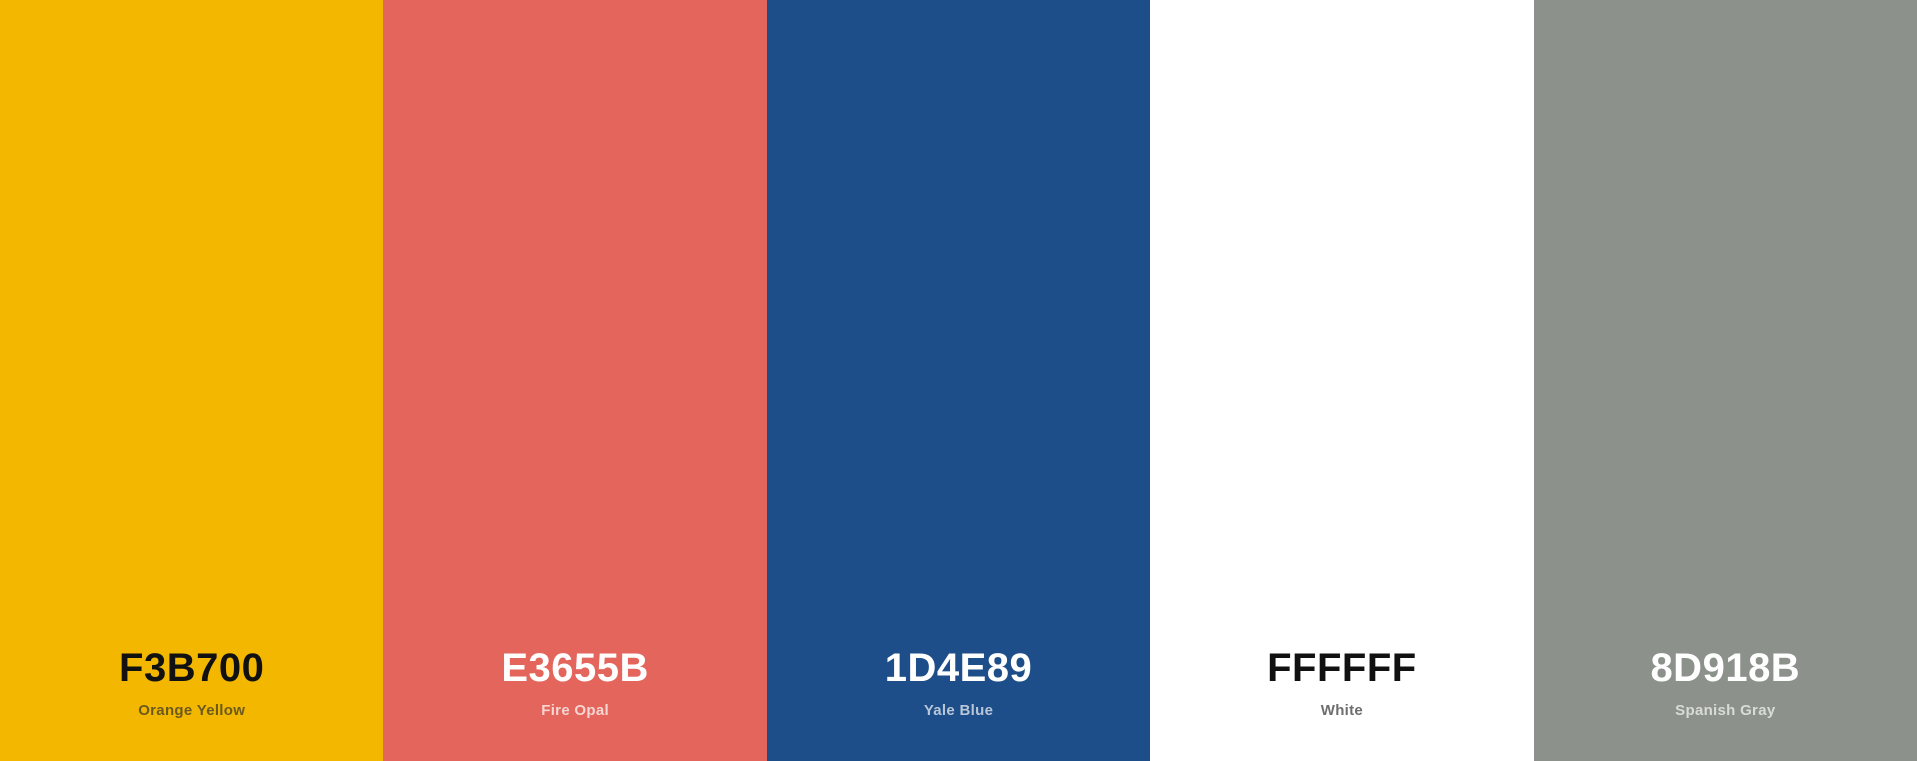 This screenshot has height=761, width=1917. I want to click on swatch-label-group: FFFFFF White, so click(1341, 682).